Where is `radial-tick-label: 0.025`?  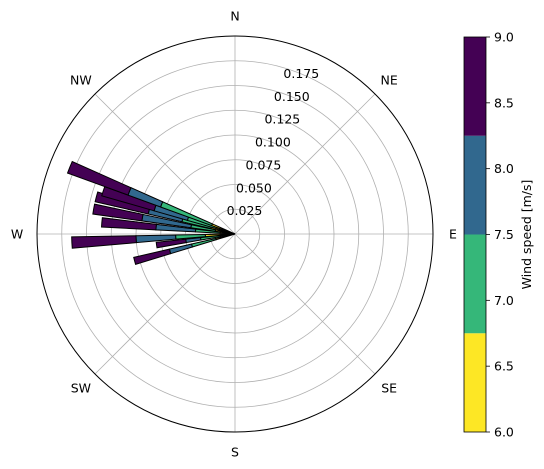 radial-tick-label: 0.025 is located at coordinates (245, 210).